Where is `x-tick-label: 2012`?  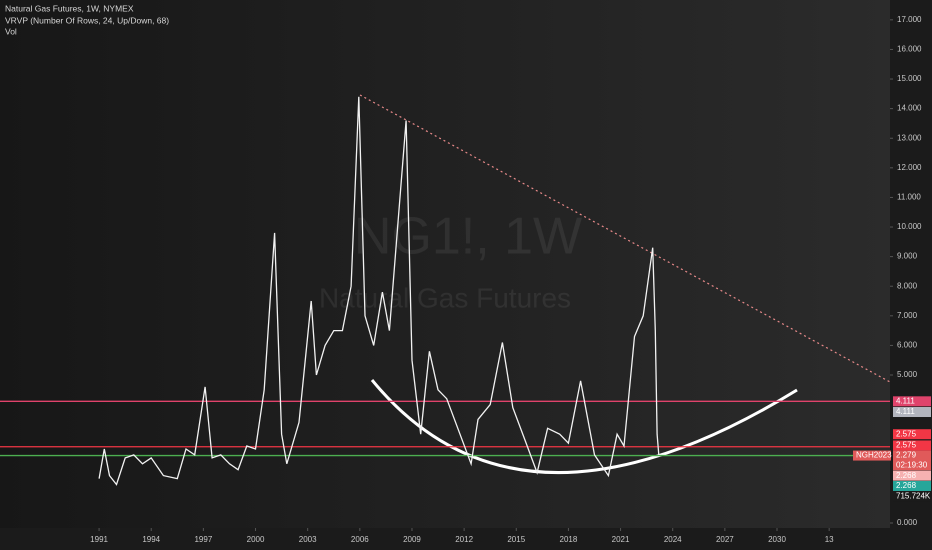 x-tick-label: 2012 is located at coordinates (464, 539).